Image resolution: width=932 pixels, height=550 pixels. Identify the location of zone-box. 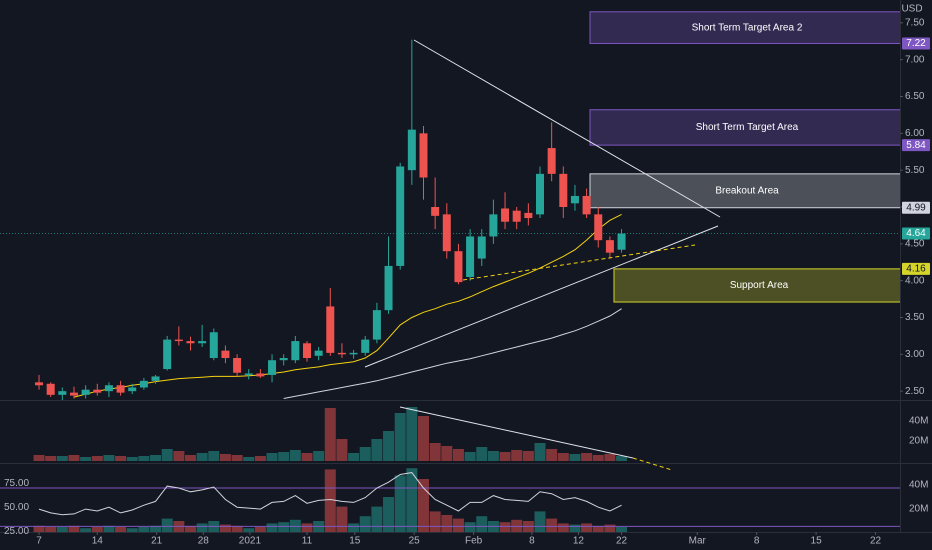
(744, 191).